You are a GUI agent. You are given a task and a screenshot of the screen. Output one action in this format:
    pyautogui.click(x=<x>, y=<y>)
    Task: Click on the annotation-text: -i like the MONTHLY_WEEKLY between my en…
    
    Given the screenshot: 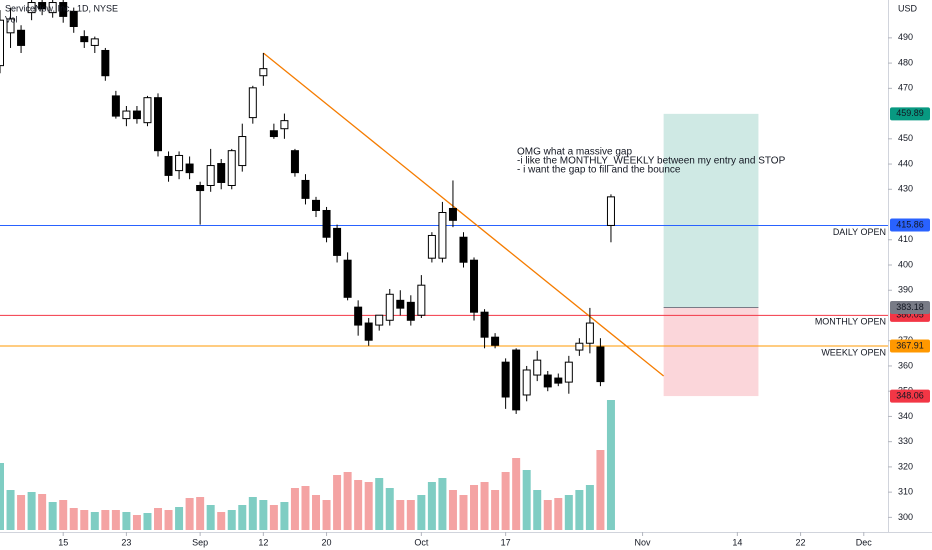 What is the action you would take?
    pyautogui.click(x=651, y=161)
    